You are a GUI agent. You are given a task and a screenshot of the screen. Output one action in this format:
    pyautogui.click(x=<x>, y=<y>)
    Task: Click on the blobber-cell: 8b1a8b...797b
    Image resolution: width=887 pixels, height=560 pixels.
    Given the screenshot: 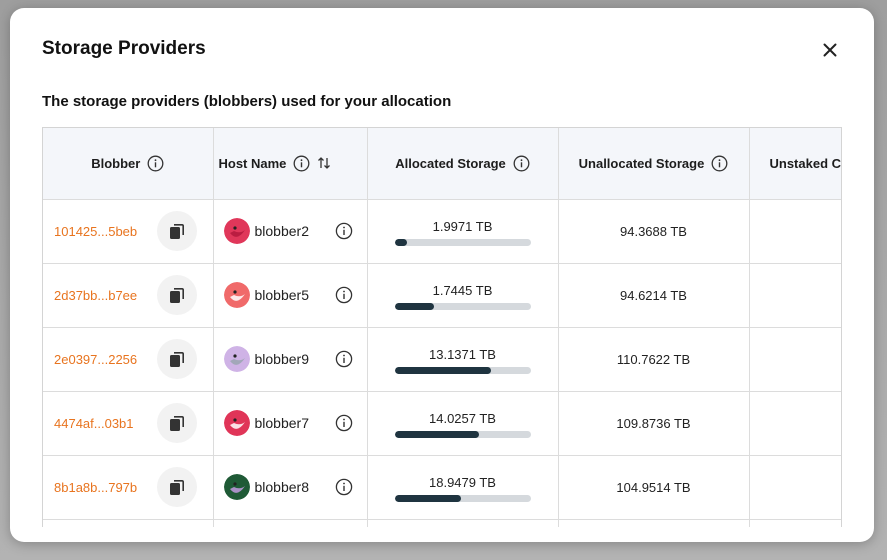 What is the action you would take?
    pyautogui.click(x=128, y=487)
    